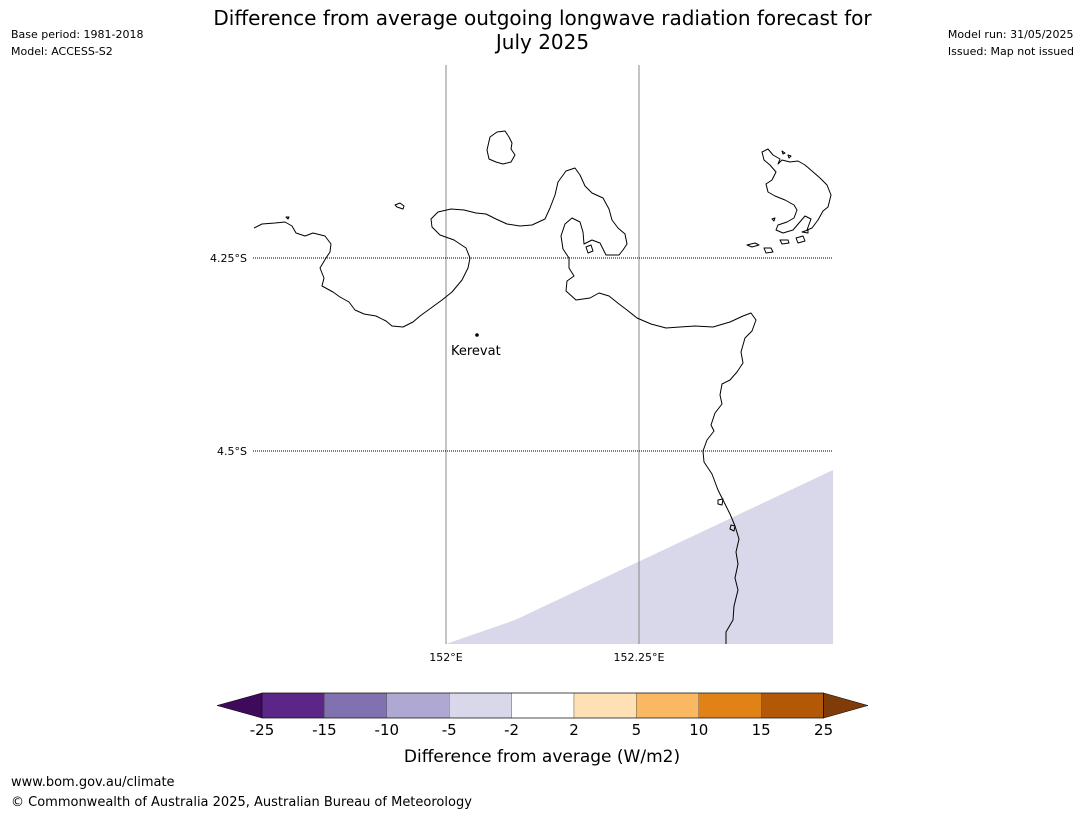 Image resolution: width=1085 pixels, height=816 pixels. Describe the element at coordinates (796, 191) in the screenshot. I see `coastline-duke-of-york` at that location.